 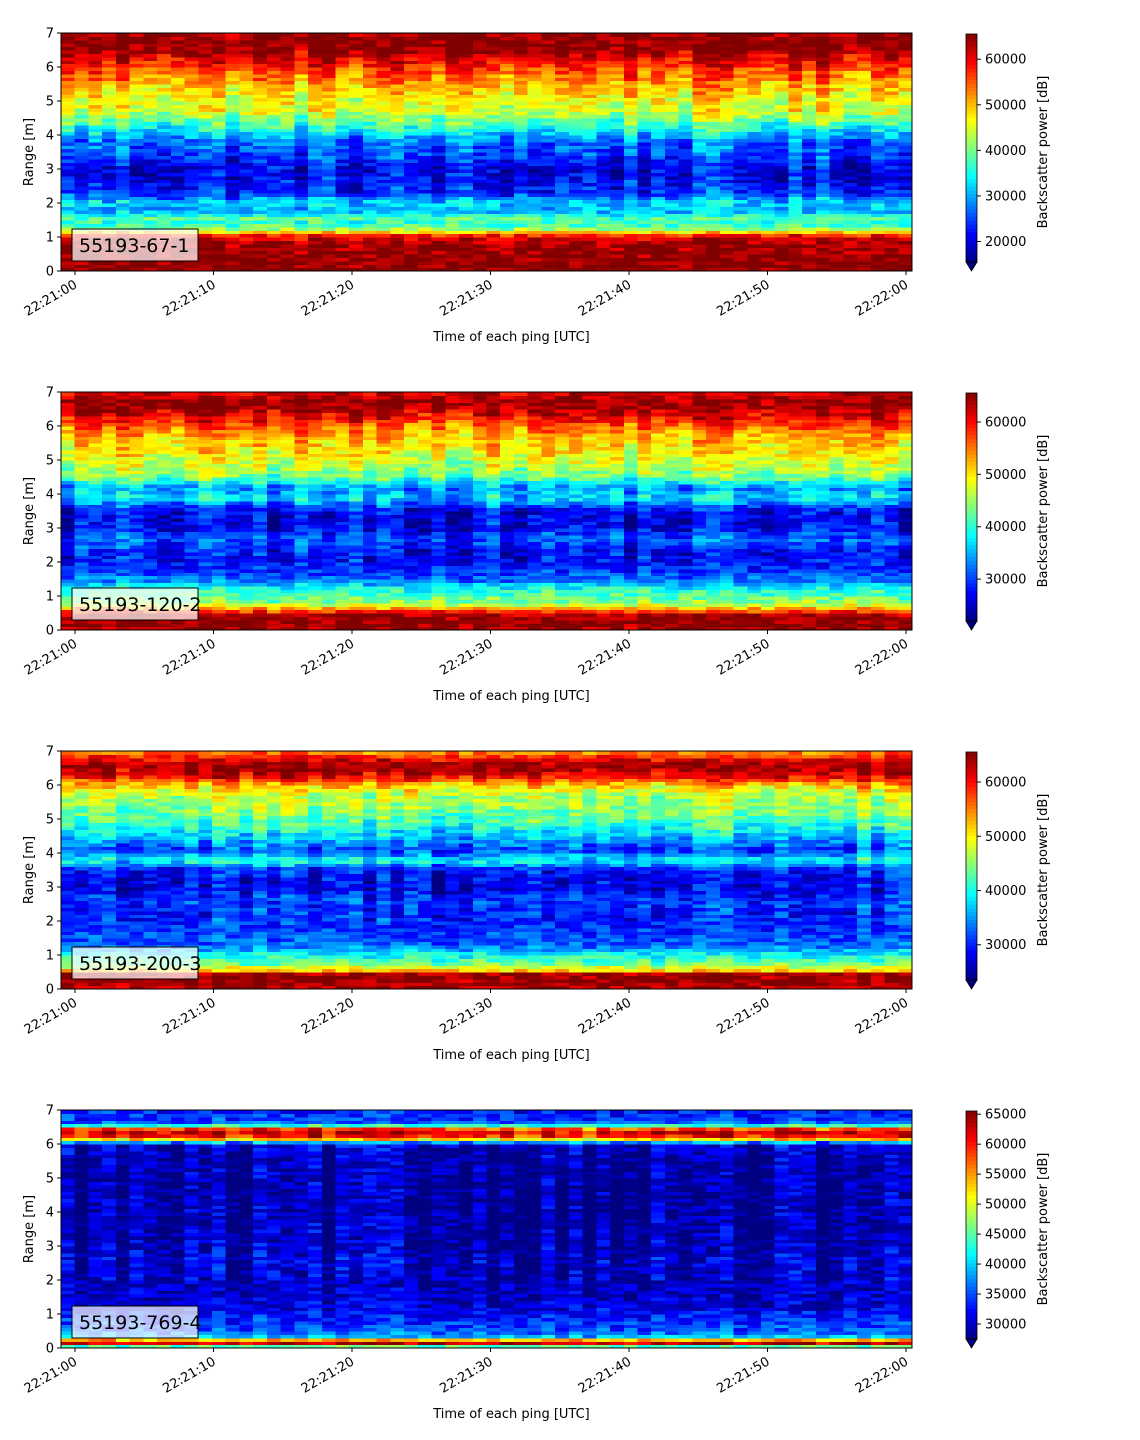 I want to click on colorbar-tick-label: 50000, so click(x=1005, y=105).